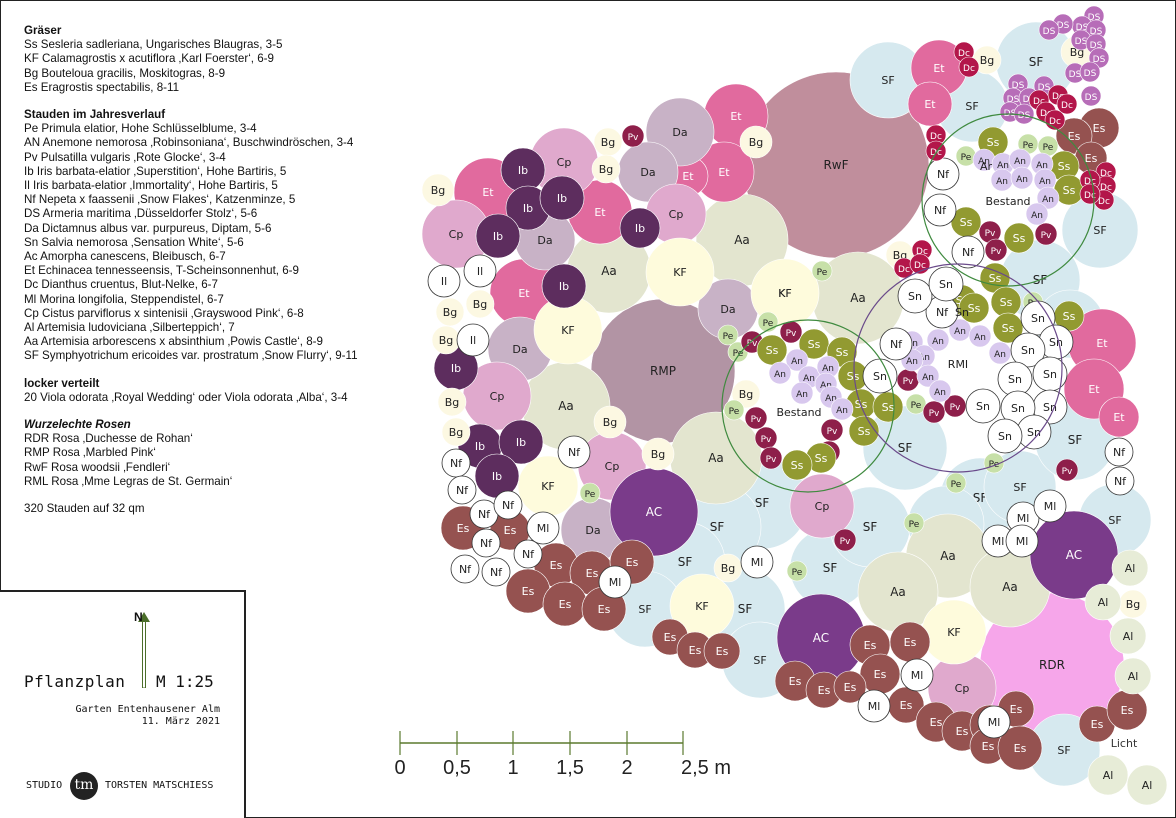 The height and width of the screenshot is (818, 1176). I want to click on plant-il-label: Il, so click(473, 340).